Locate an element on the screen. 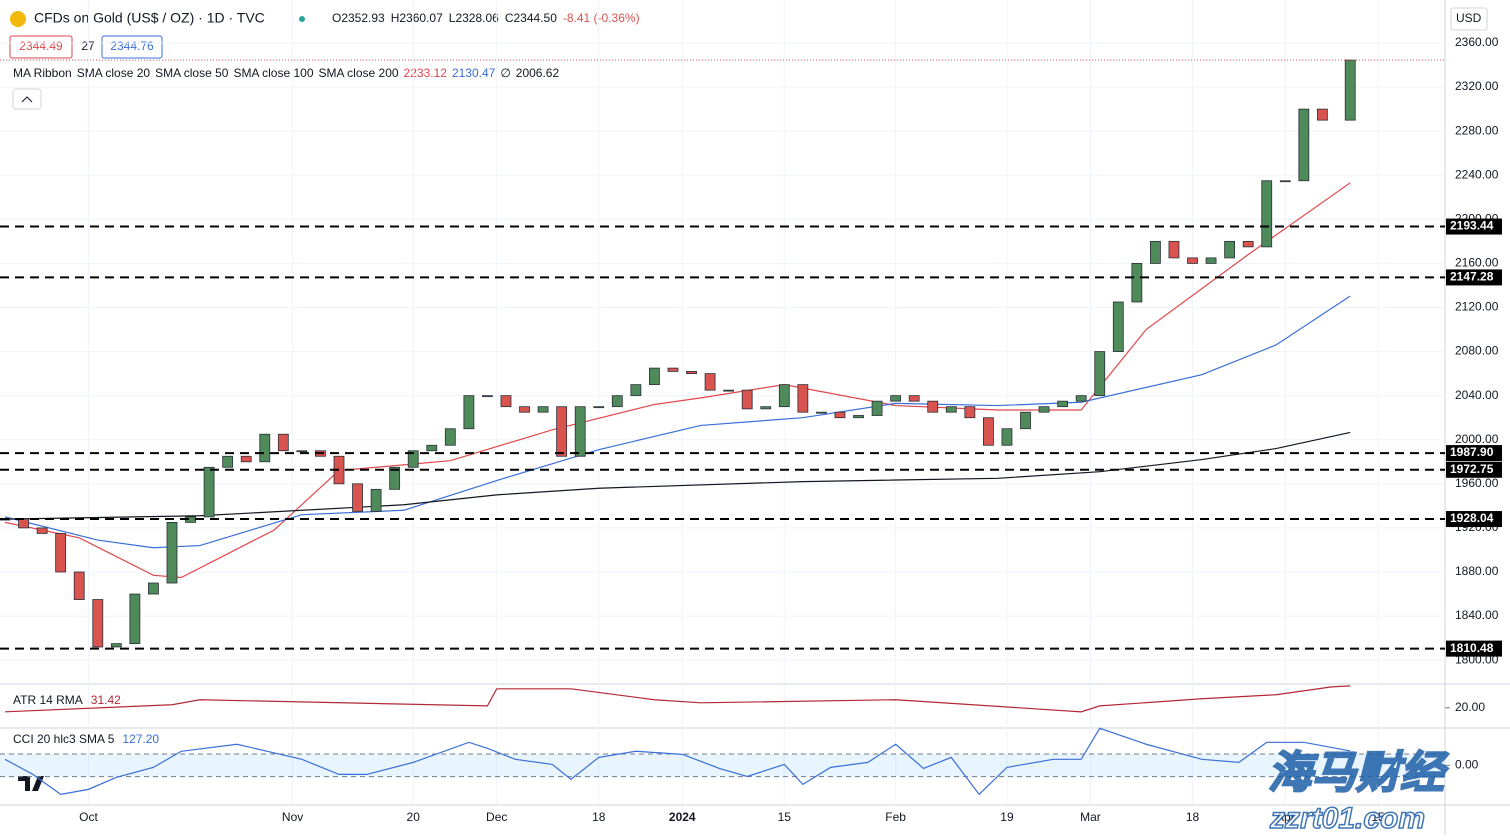 This screenshot has width=1510, height=840. level-label: 1928.04 is located at coordinates (1472, 518).